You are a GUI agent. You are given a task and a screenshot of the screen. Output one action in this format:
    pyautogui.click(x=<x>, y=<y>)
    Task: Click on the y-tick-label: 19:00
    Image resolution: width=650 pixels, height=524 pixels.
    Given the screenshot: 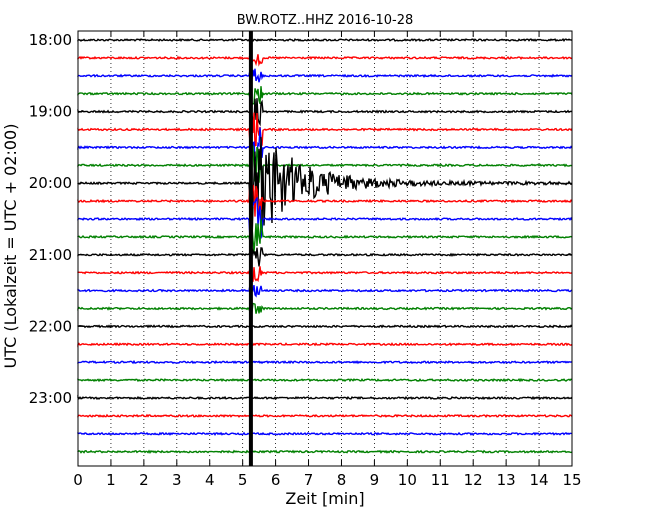 What is the action you would take?
    pyautogui.click(x=50, y=112)
    